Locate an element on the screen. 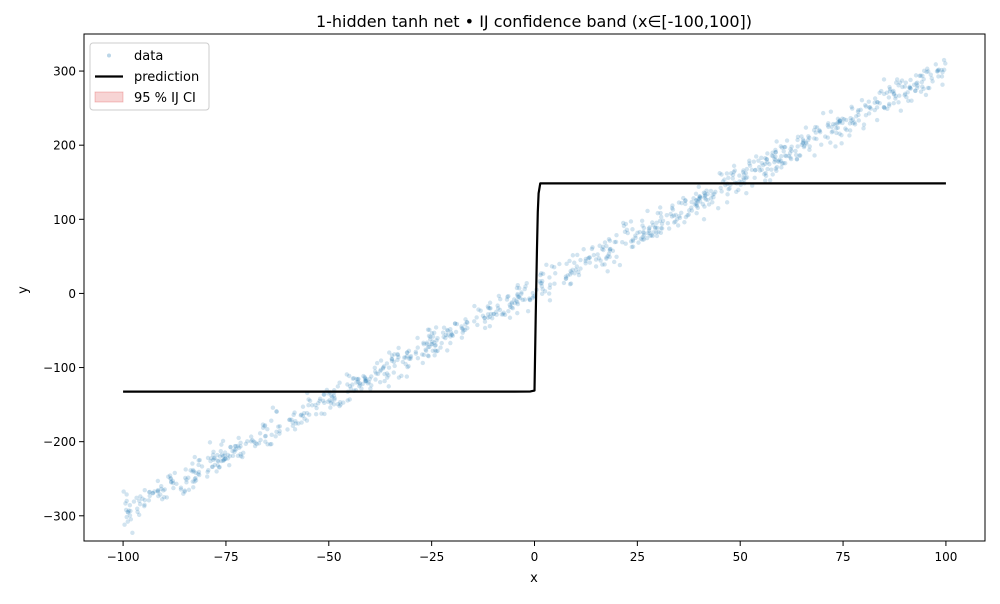 The width and height of the screenshot is (1000, 604). legend-ci-patch is located at coordinates (109, 97).